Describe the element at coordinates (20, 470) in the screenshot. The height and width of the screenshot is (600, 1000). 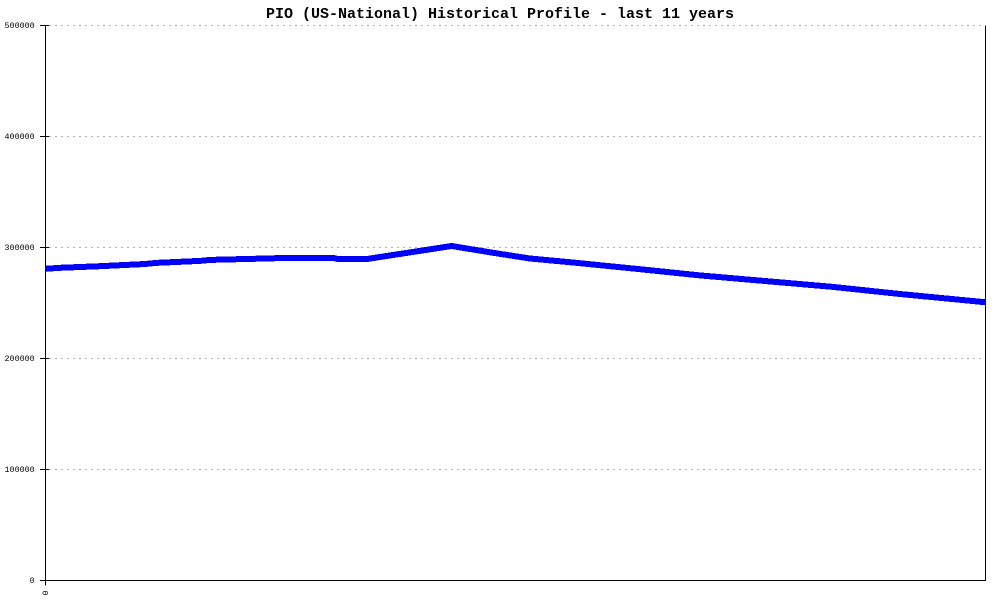
I see `svg-text: 100000` at that location.